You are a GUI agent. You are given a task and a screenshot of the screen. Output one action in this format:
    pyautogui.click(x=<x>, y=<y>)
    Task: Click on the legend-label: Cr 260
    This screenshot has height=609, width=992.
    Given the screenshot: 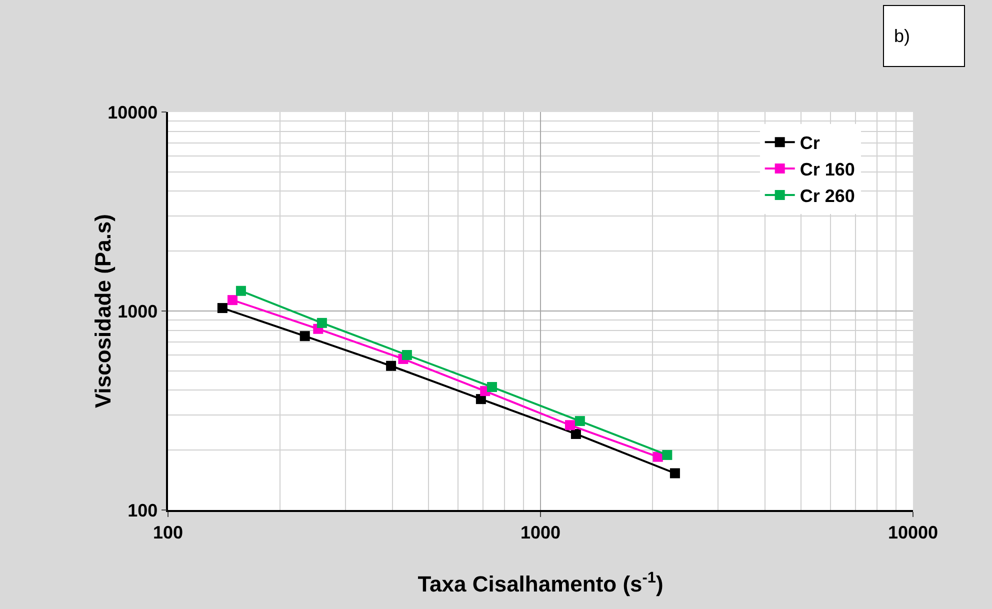 What is the action you would take?
    pyautogui.click(x=827, y=196)
    